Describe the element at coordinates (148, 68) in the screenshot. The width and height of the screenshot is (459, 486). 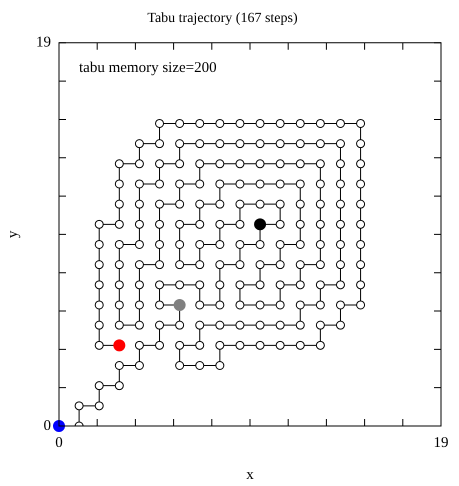
I see `annotation: tabu memory size=200` at that location.